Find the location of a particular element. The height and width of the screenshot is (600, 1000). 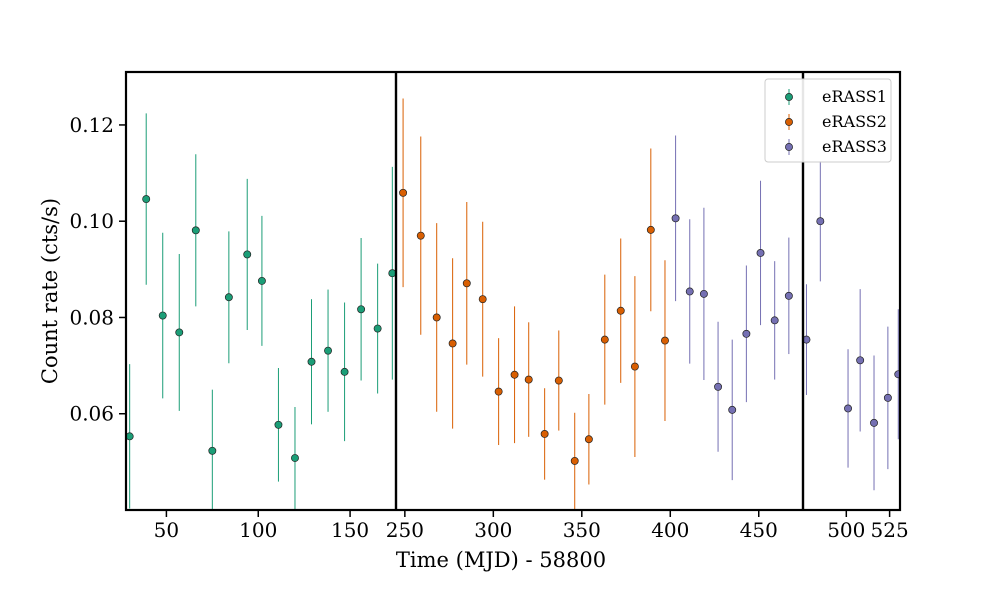

x-tick-label: 50 is located at coordinates (166, 530).